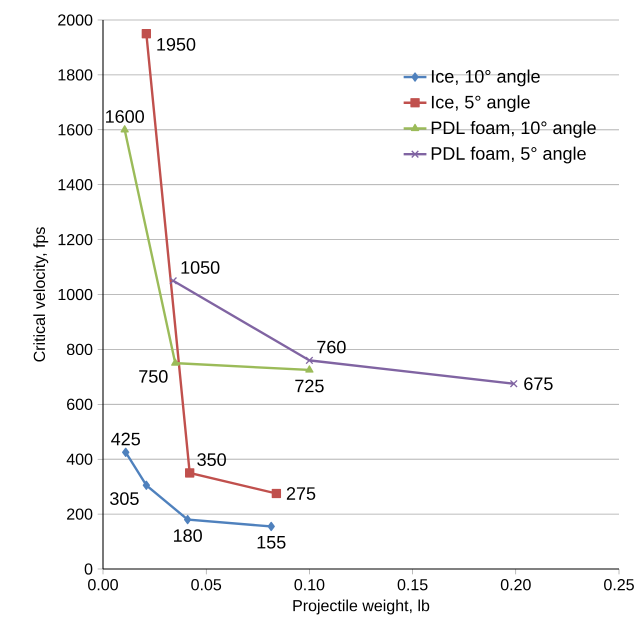 Image resolution: width=639 pixels, height=636 pixels. Describe the element at coordinates (509, 155) in the screenshot. I see `legend-label: PDL foam, 5° angle` at that location.